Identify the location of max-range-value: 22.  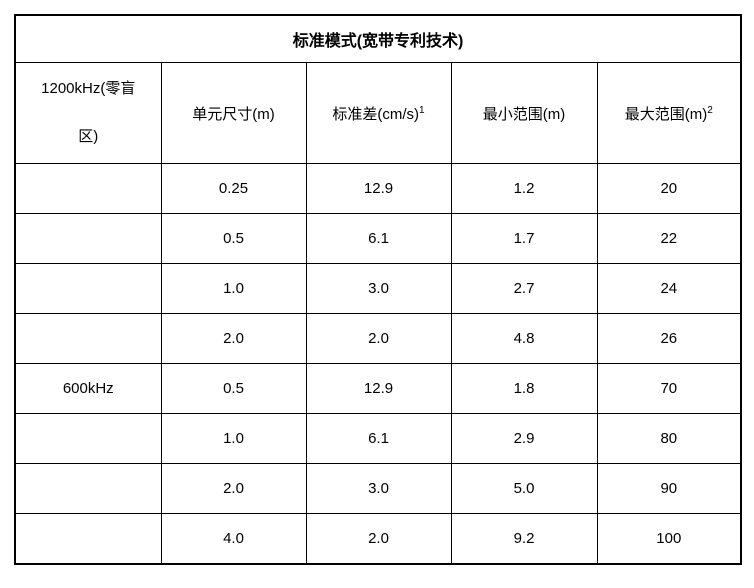
(669, 238).